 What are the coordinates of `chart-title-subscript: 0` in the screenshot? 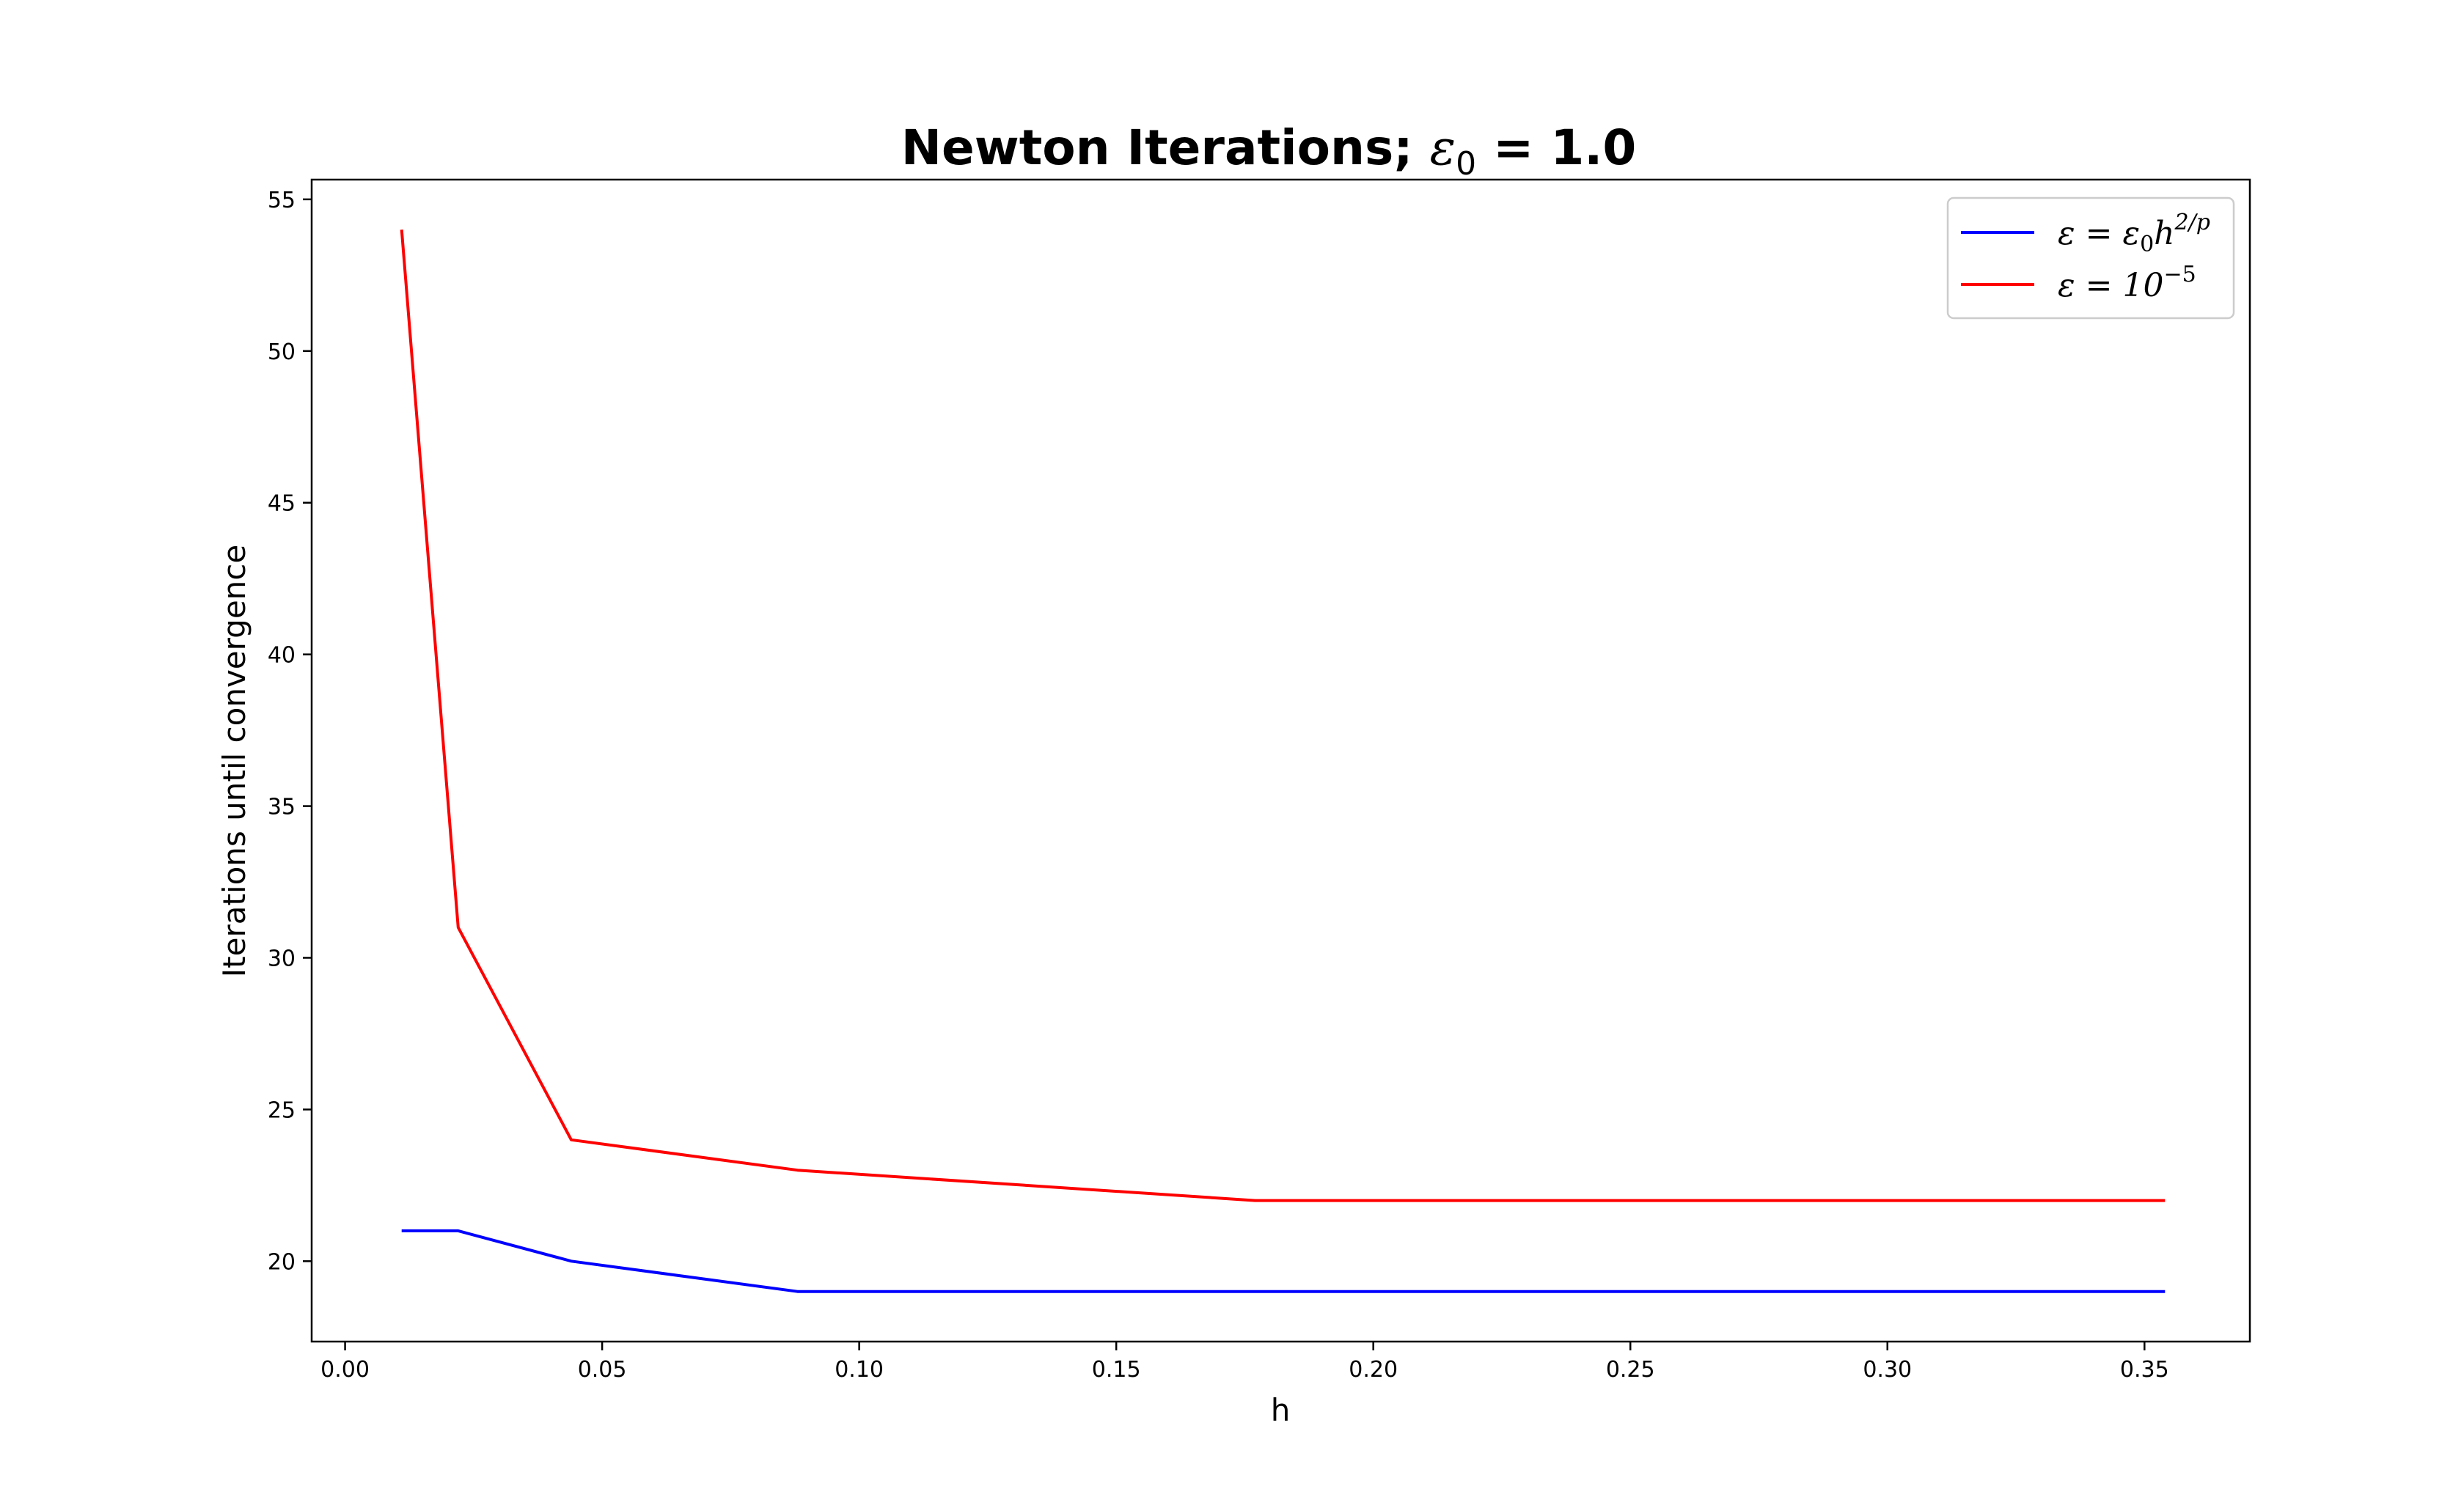 It's located at (1466, 164).